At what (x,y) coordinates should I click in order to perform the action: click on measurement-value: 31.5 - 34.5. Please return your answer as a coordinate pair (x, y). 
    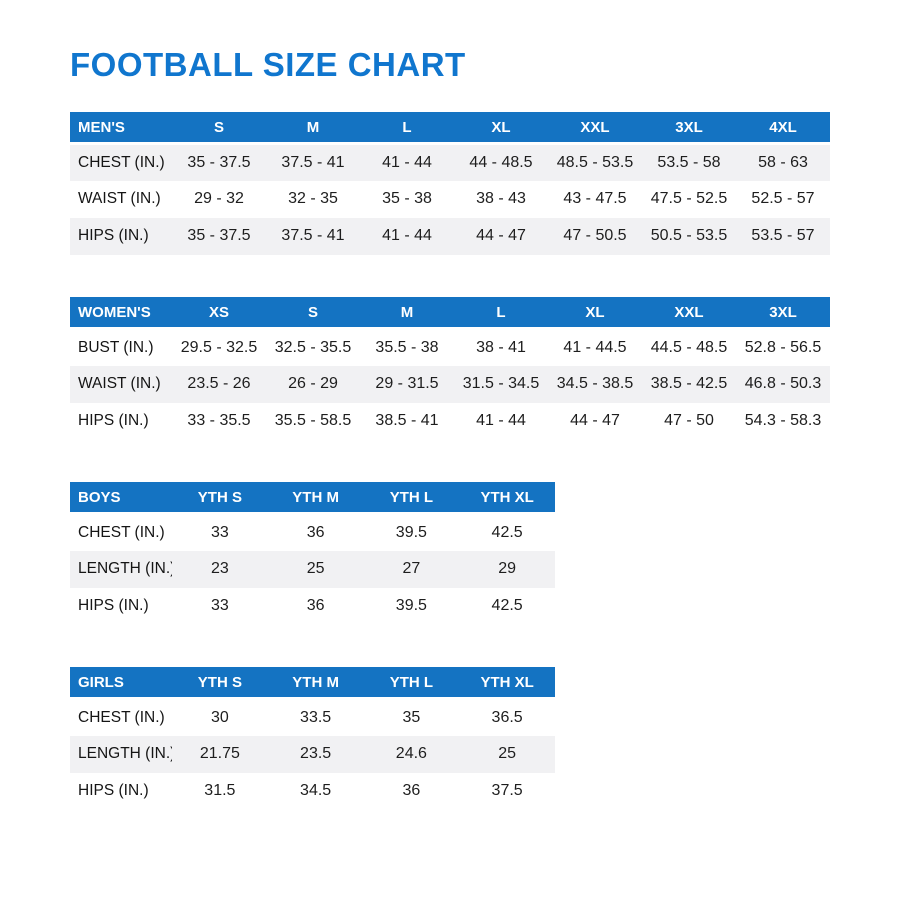
    Looking at the image, I should click on (501, 384).